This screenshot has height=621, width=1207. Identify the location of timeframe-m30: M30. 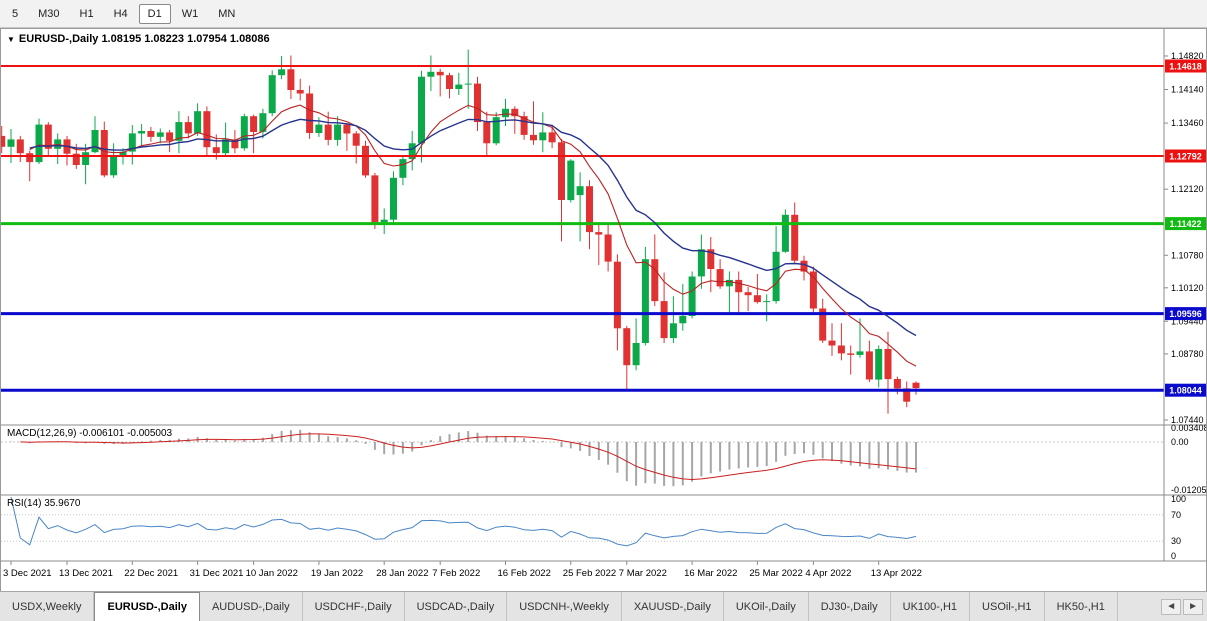
(49, 13).